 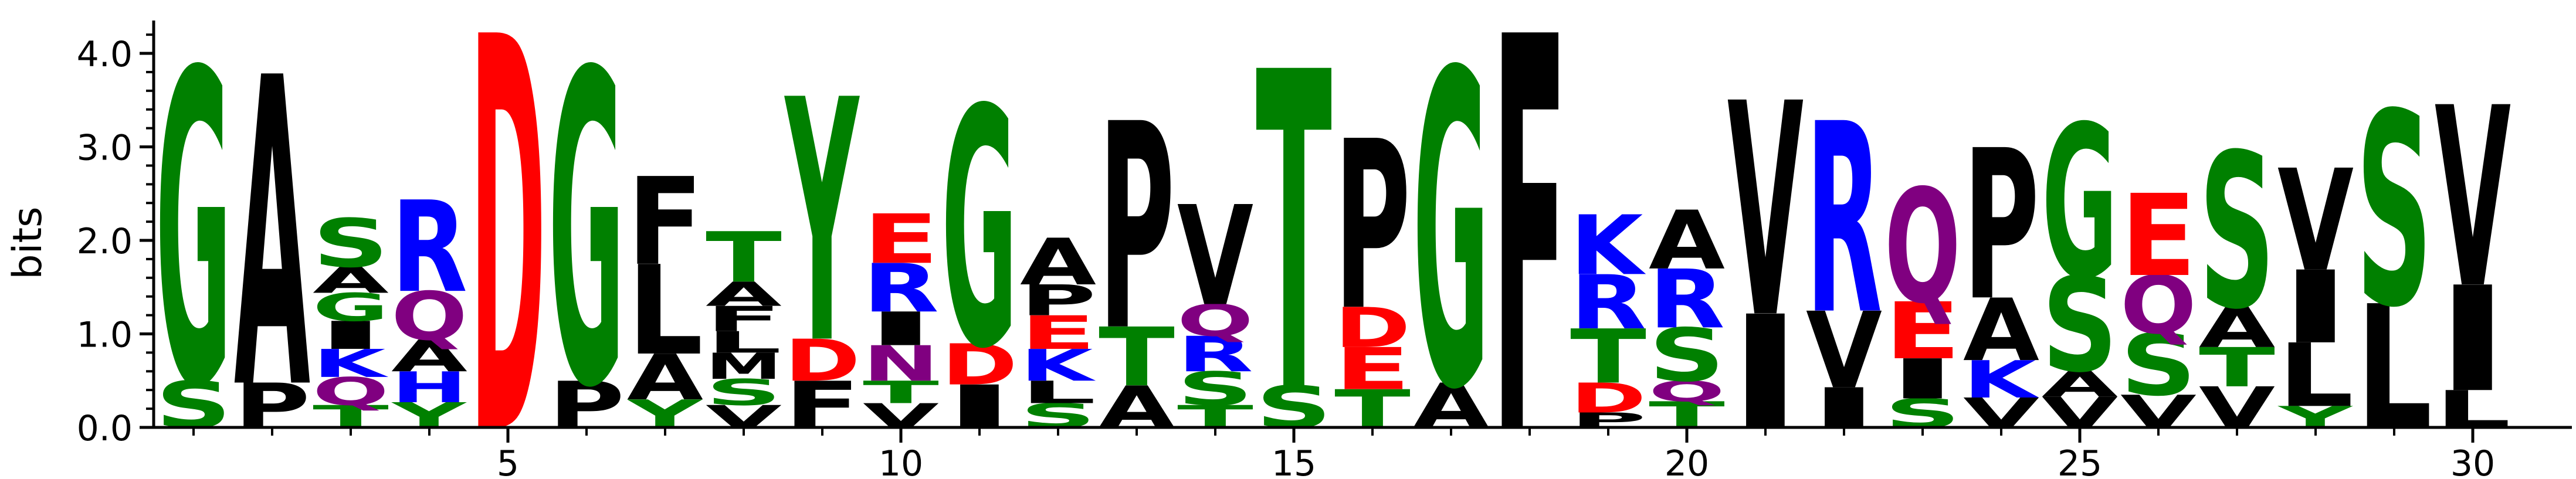 What do you see at coordinates (105, 54) in the screenshot?
I see `y-tick-label: 4.0` at bounding box center [105, 54].